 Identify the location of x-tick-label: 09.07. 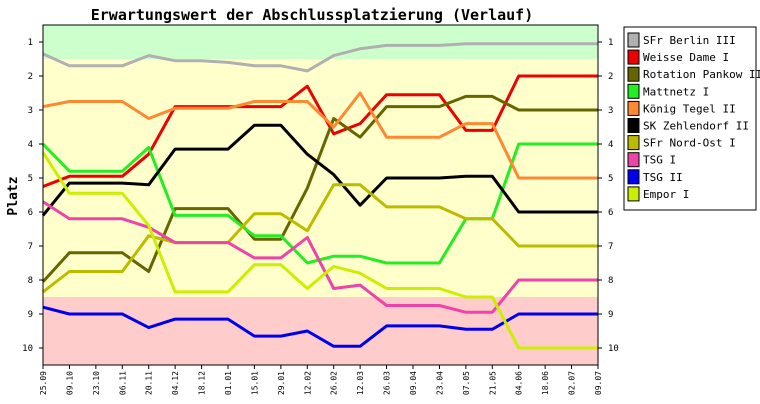
(598, 383).